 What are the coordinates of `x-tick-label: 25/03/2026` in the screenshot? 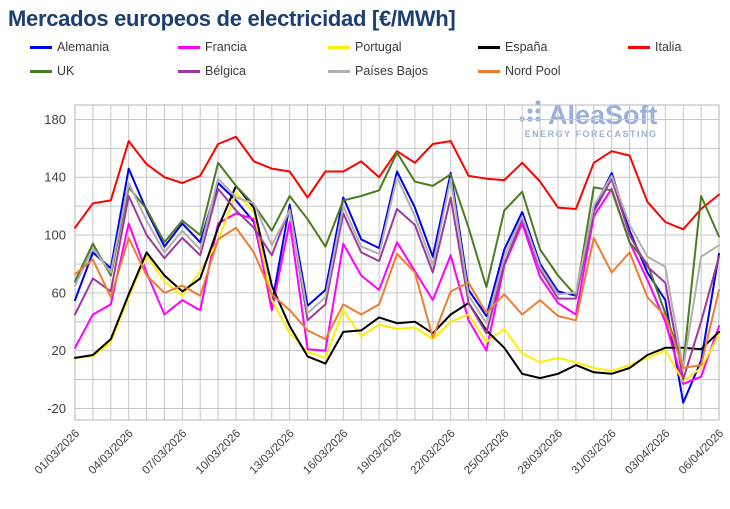 It's located at (486, 452).